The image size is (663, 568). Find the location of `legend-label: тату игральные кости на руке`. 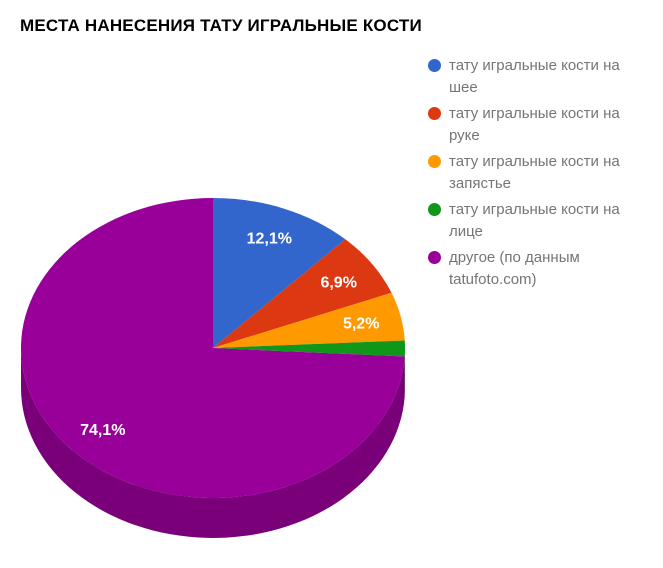

legend-label: тату игральные кости на руке is located at coordinates (534, 124).